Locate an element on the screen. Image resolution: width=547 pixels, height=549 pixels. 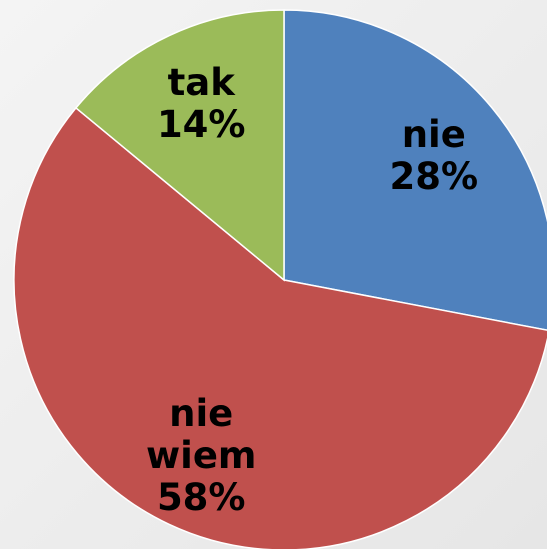
value-label: 28% is located at coordinates (434, 177).